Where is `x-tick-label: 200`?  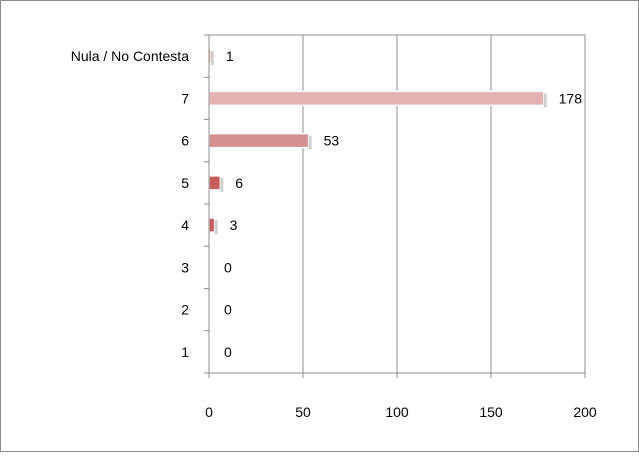 x-tick-label: 200 is located at coordinates (585, 412).